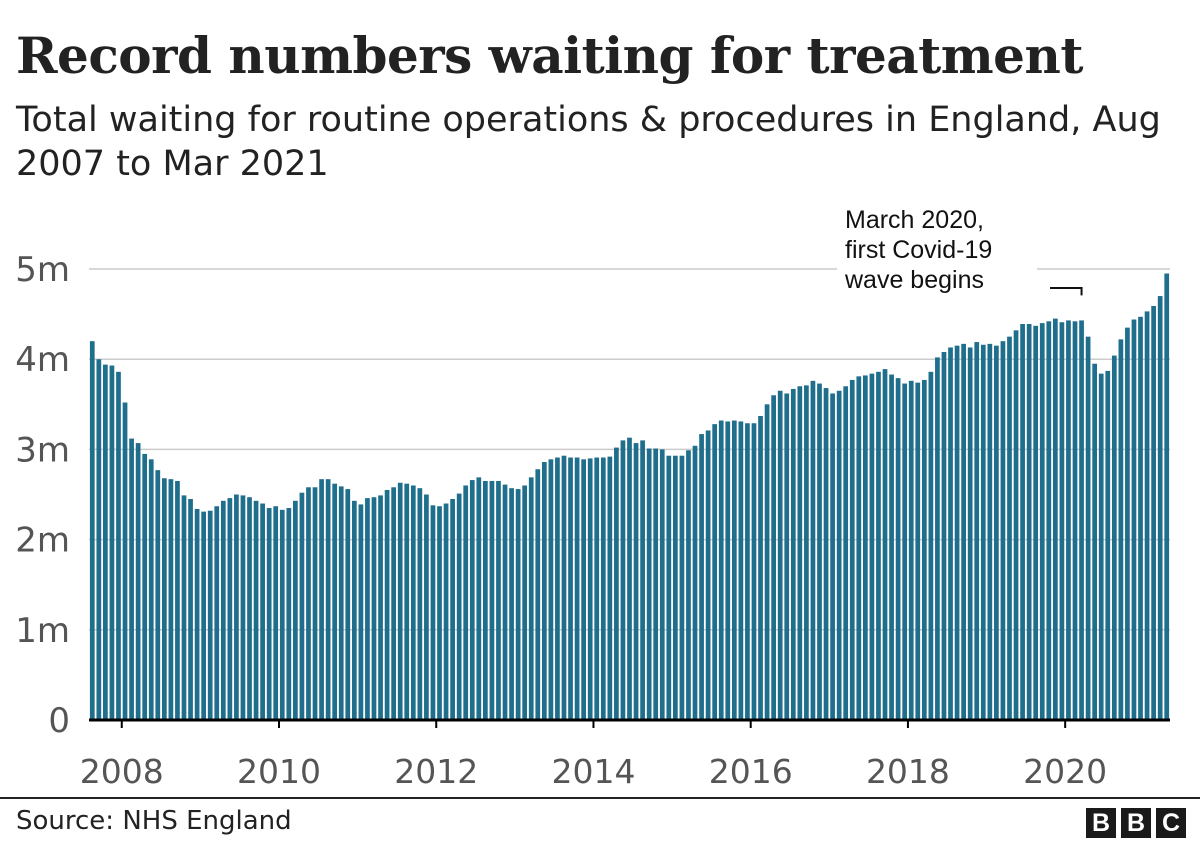 The image size is (1200, 844). What do you see at coordinates (549, 55) in the screenshot?
I see `chart-title: Record numbers waiting for treatment` at bounding box center [549, 55].